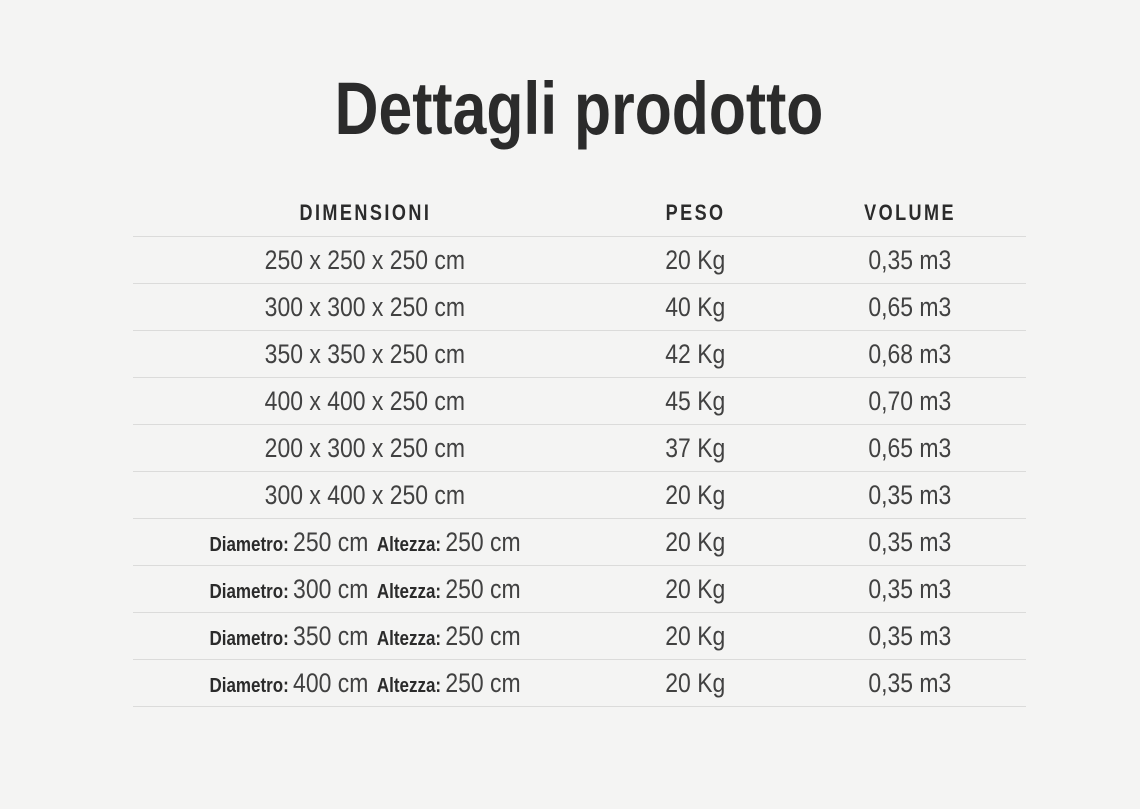 Image resolution: width=1140 pixels, height=809 pixels. I want to click on column-header-volume: VOLUME, so click(909, 213).